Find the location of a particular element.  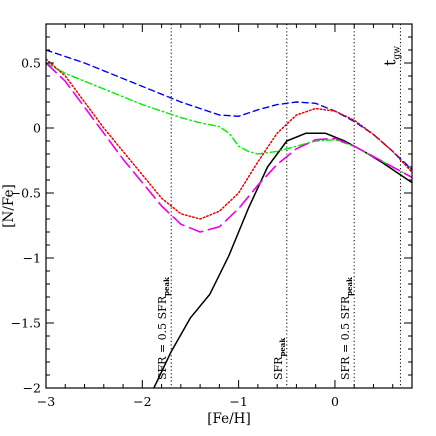

y-tick-label: −0.5 is located at coordinates (26, 193).